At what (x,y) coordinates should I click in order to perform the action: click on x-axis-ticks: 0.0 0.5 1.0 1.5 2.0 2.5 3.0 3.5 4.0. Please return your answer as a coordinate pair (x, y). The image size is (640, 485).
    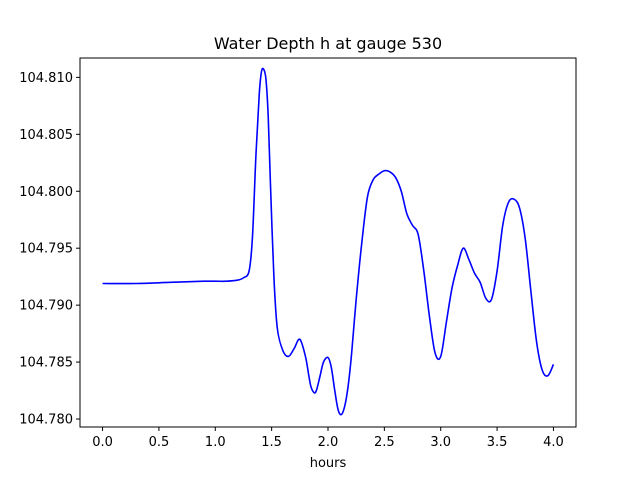
    Looking at the image, I should click on (328, 438).